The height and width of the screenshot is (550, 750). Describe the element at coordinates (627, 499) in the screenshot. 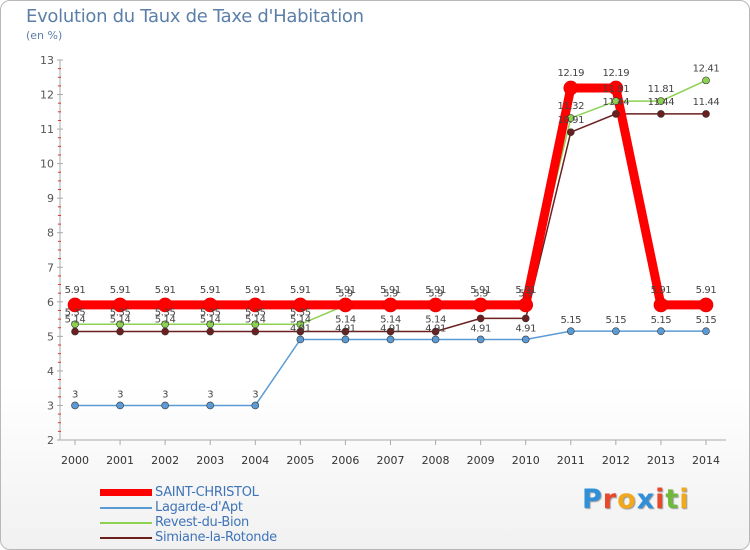

I see `logo-letter: o` at that location.